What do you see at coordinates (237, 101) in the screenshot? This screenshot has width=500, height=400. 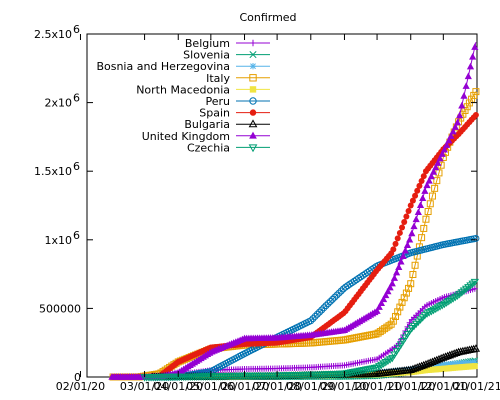 I see `legend-item: Peru` at bounding box center [237, 101].